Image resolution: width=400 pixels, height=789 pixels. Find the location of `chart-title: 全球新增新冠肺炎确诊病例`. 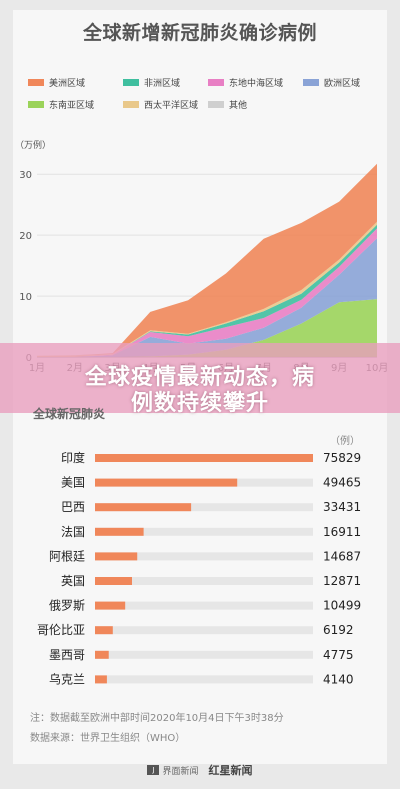

chart-title: 全球新增新冠肺炎确诊病例 is located at coordinates (199, 33).